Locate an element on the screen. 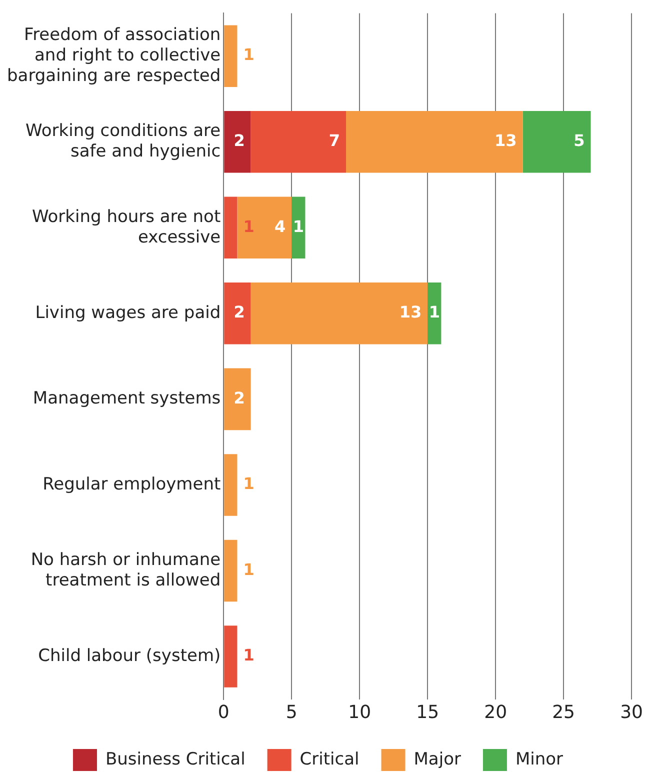 The image size is (646, 781). y-tick-label: Working hours are not excessive is located at coordinates (126, 227).